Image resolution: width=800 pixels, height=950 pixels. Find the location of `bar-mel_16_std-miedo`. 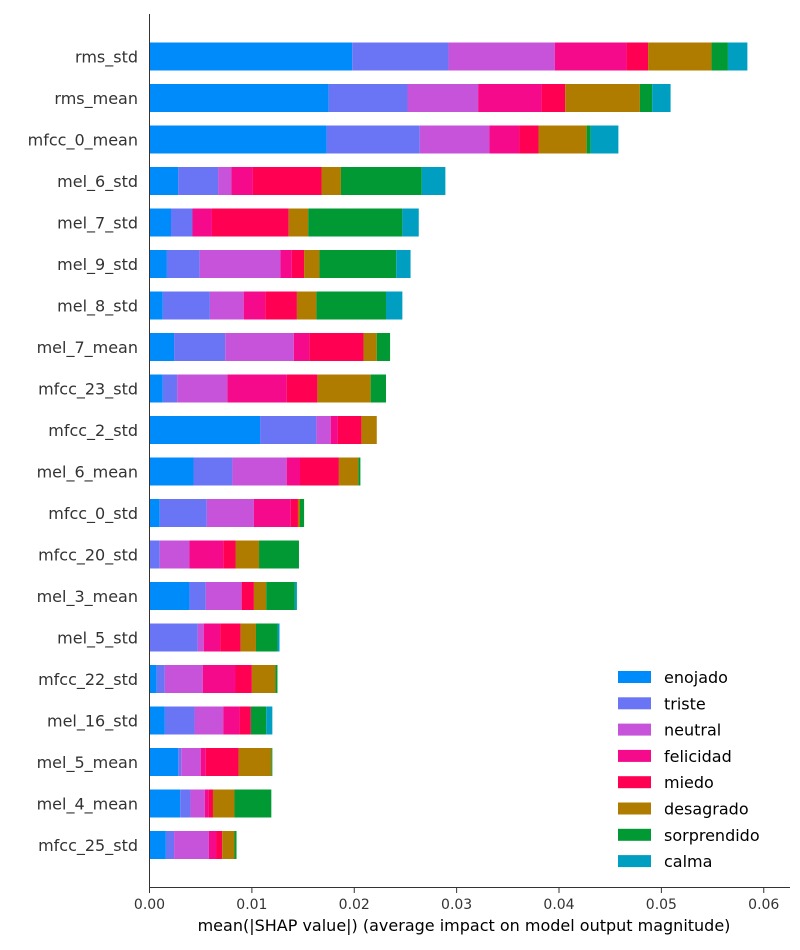

bar-mel_16_std-miedo is located at coordinates (245, 720).